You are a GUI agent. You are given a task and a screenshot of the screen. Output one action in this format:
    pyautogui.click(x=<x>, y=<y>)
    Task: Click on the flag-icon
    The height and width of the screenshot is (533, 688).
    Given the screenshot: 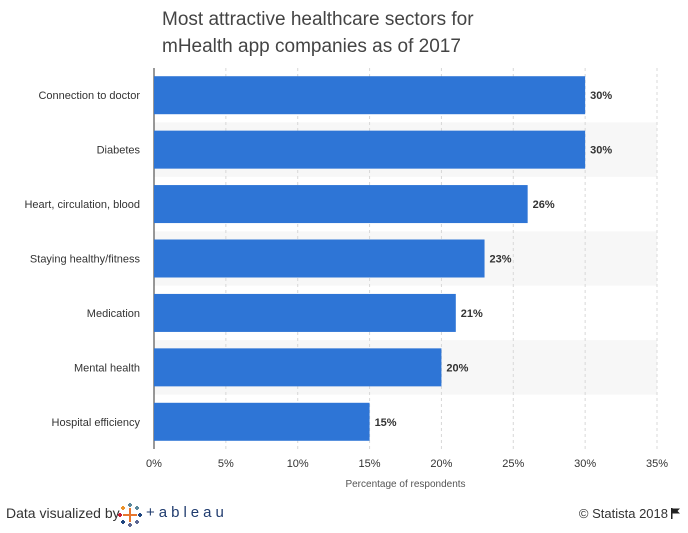 What is the action you would take?
    pyautogui.click(x=675, y=513)
    